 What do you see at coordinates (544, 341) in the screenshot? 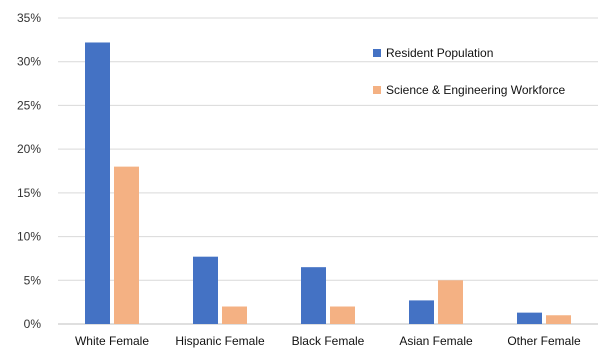
I see `x-category-label: Other Female` at bounding box center [544, 341].